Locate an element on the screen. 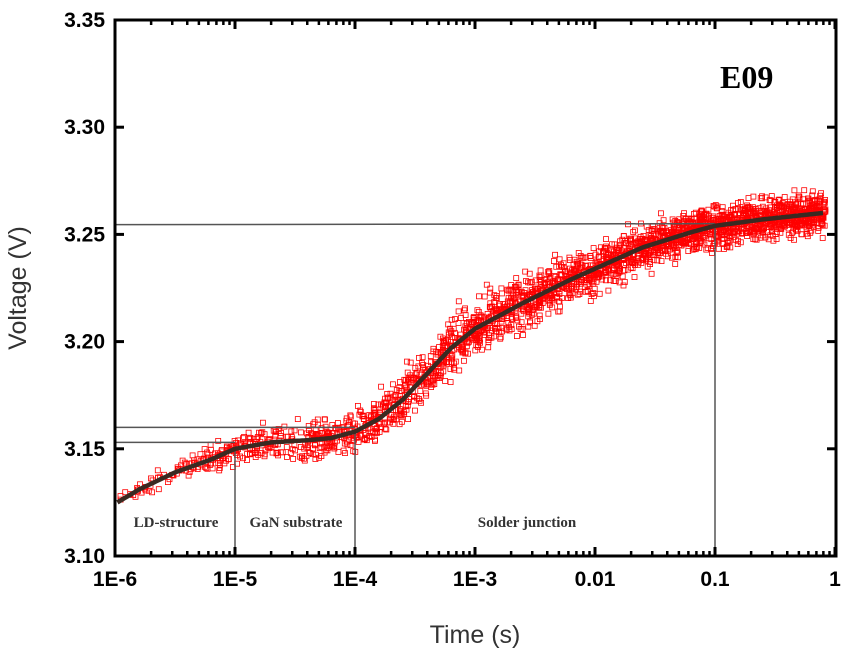 Image resolution: width=858 pixels, height=659 pixels. x-tick-label: 1E-5 is located at coordinates (235, 579).